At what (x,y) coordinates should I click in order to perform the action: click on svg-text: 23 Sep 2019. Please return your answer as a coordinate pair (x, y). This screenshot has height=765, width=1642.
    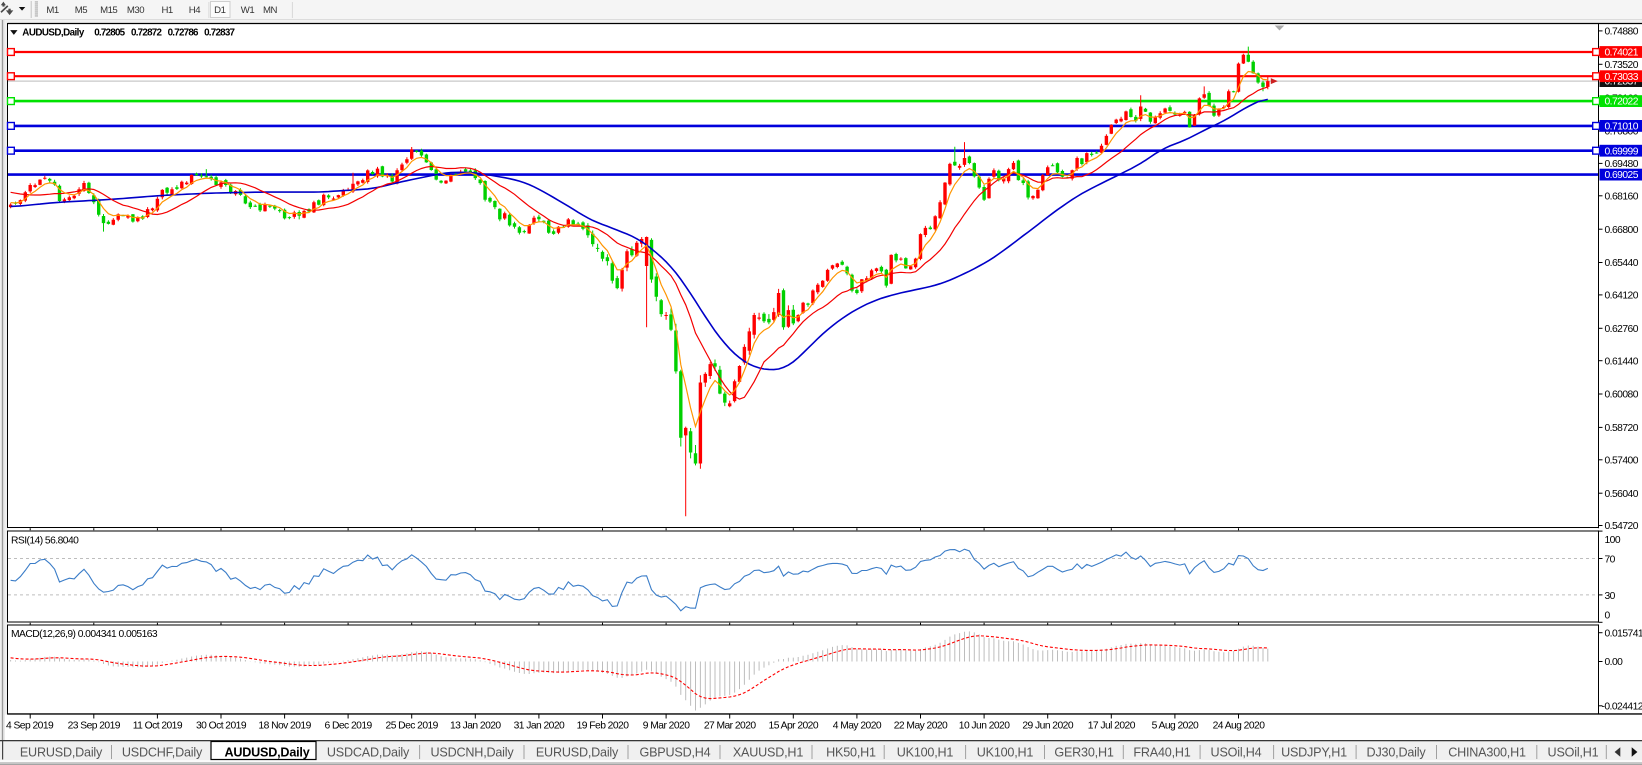
    Looking at the image, I should click on (94, 726).